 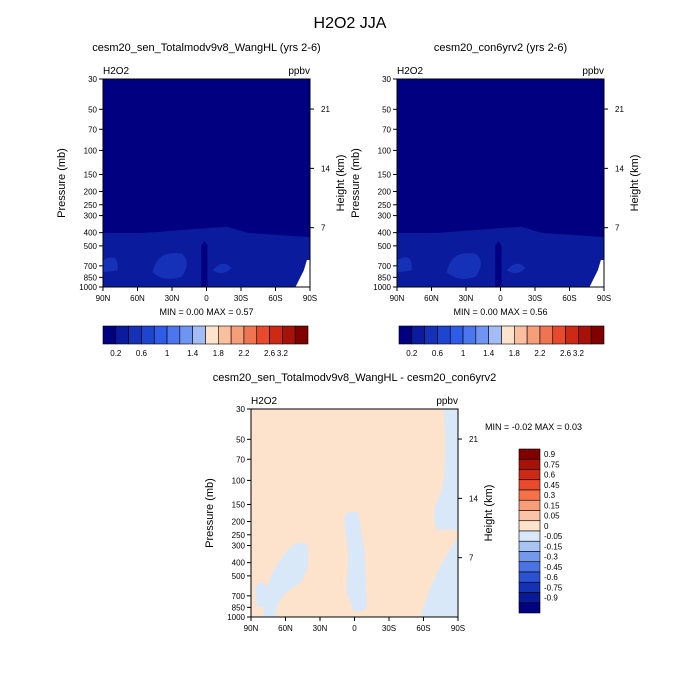 I want to click on y-axis-title: Pressure (mb), so click(x=210, y=513).